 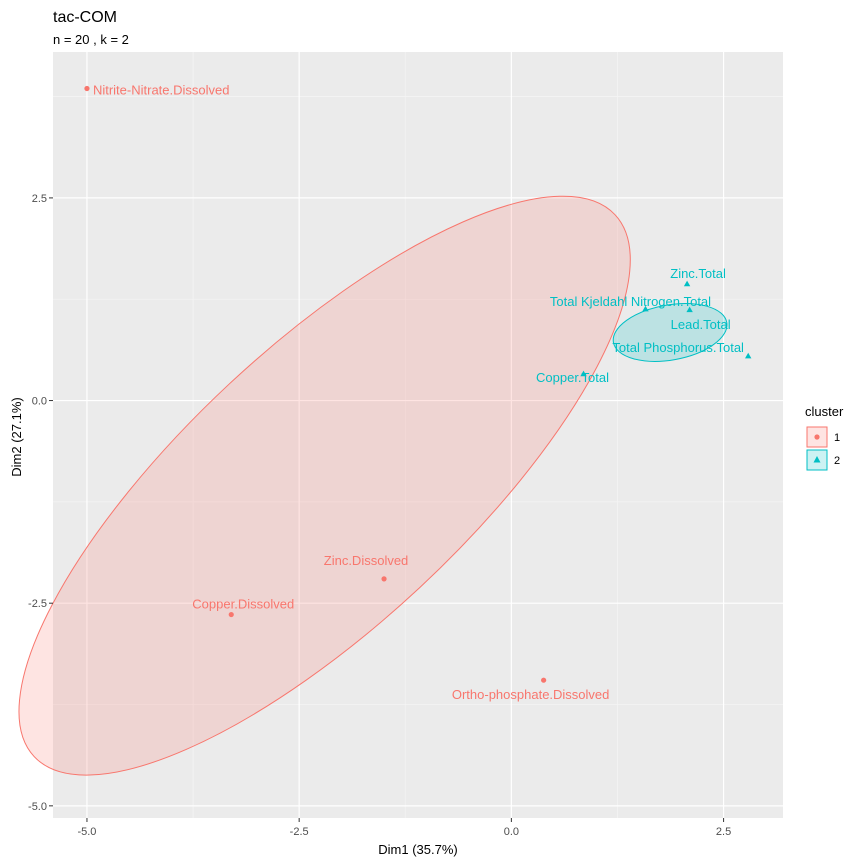 I want to click on y-axis-label: Dim2 (27.1%), so click(x=16, y=436).